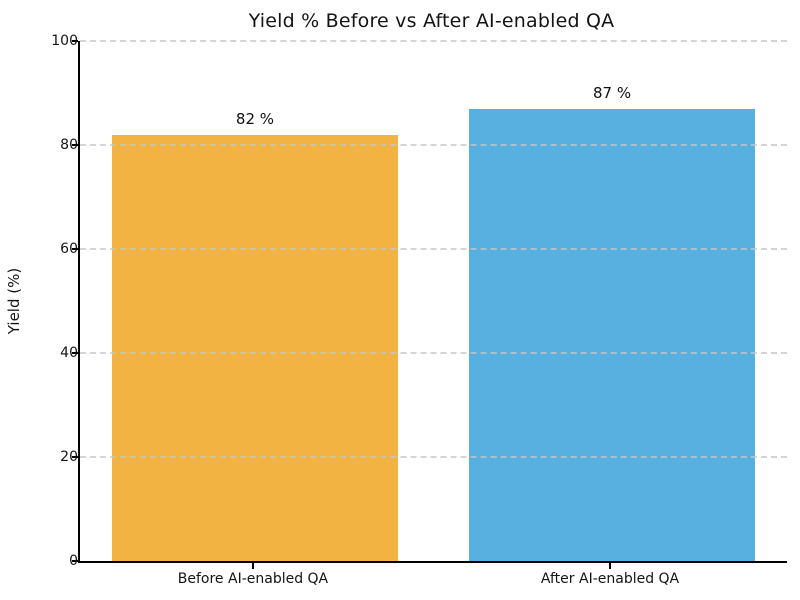  Describe the element at coordinates (255, 118) in the screenshot. I see `bar-value-label-before: 82 %` at that location.